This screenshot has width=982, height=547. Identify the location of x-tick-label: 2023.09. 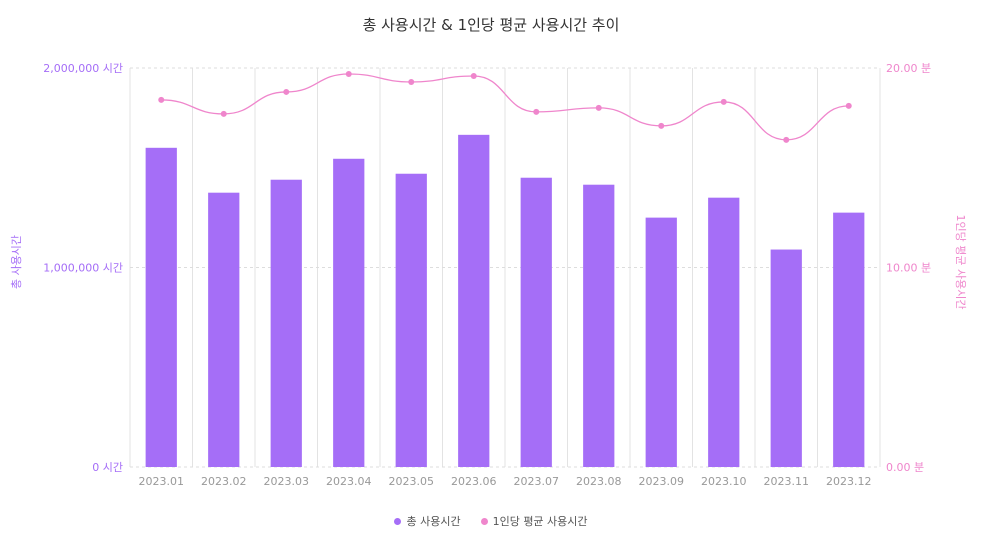
(662, 481).